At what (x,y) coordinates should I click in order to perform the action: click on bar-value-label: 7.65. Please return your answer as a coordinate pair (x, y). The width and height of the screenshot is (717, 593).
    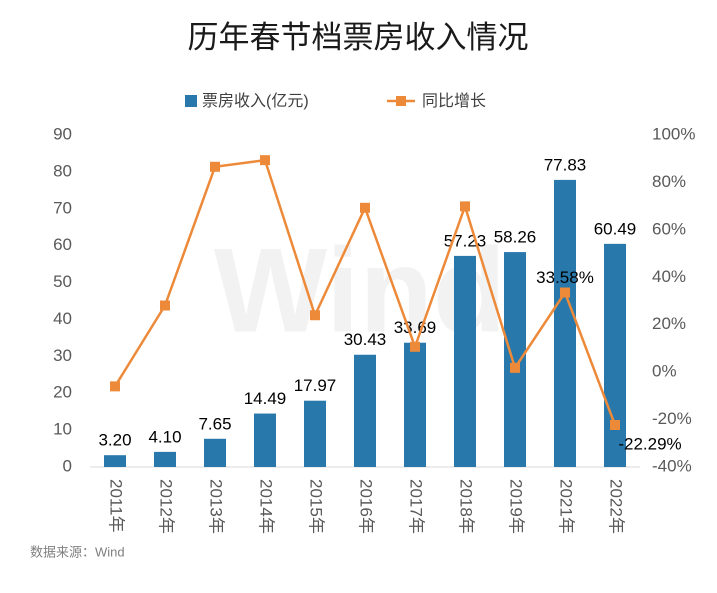
    Looking at the image, I should click on (214, 423).